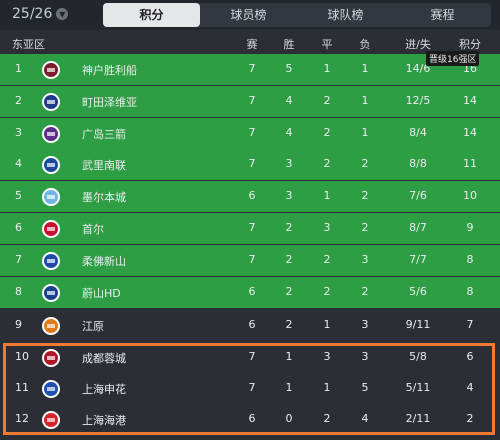  I want to click on header-goals: 进/失, so click(418, 44).